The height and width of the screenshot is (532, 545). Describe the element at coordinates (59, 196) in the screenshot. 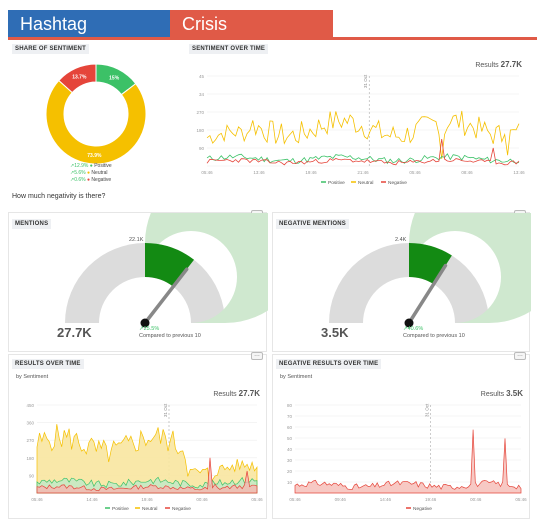

I see `negativity-question: How much negativity is there?` at that location.